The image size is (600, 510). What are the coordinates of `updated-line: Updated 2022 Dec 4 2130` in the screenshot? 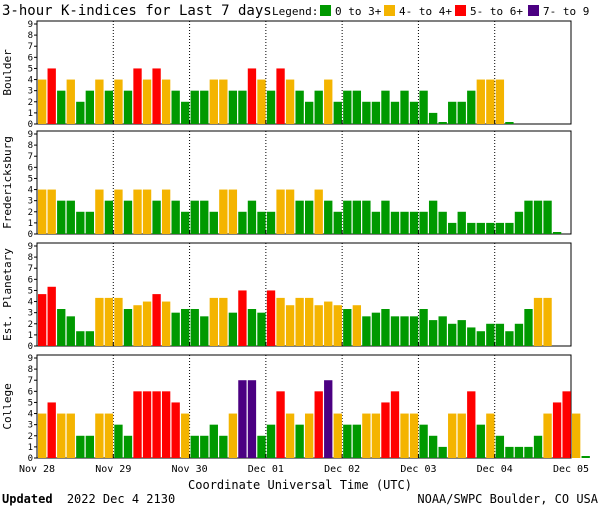 It's located at (88, 499).